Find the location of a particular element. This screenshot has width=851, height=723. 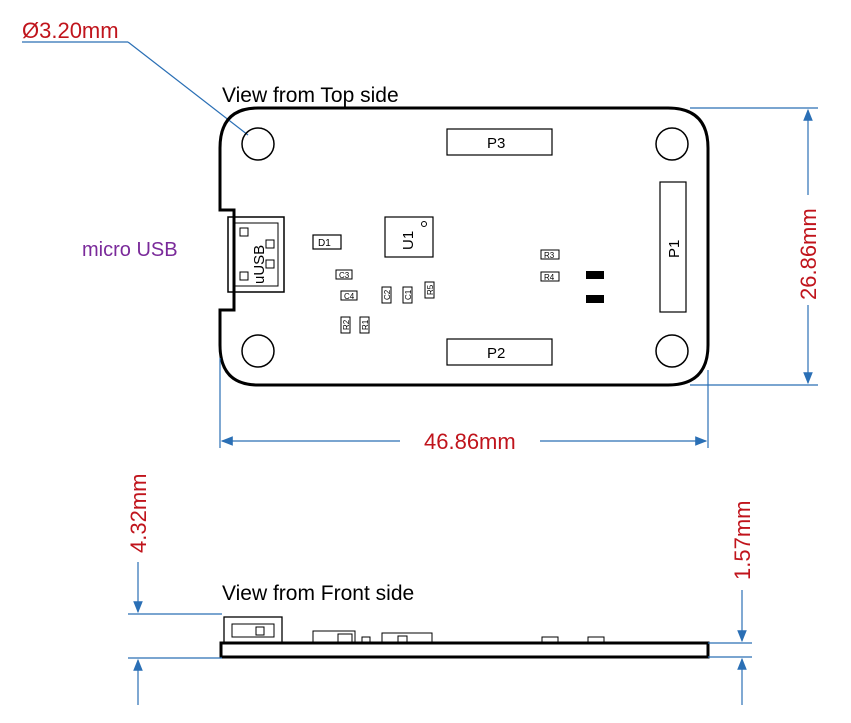

header-p1 is located at coordinates (673, 247).